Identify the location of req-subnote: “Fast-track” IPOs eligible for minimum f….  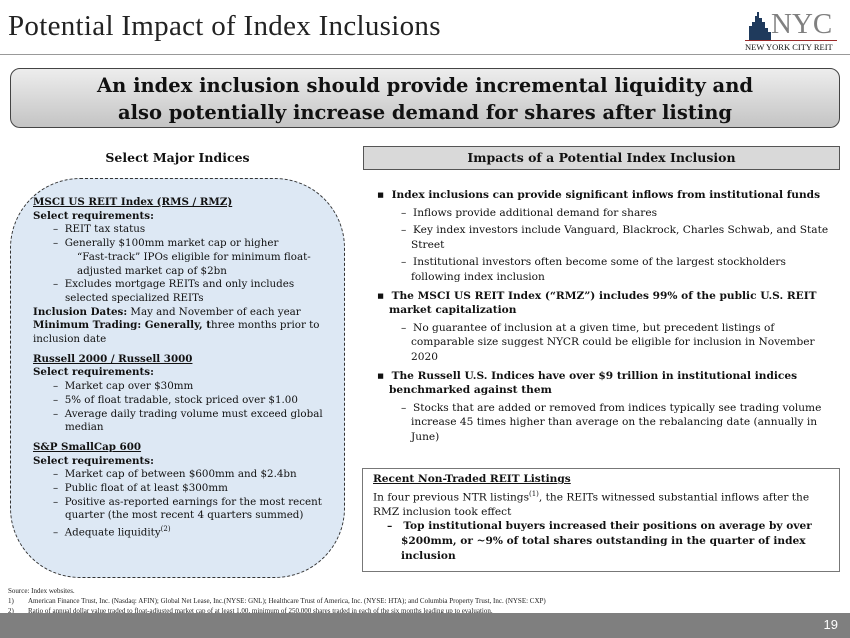
(194, 263).